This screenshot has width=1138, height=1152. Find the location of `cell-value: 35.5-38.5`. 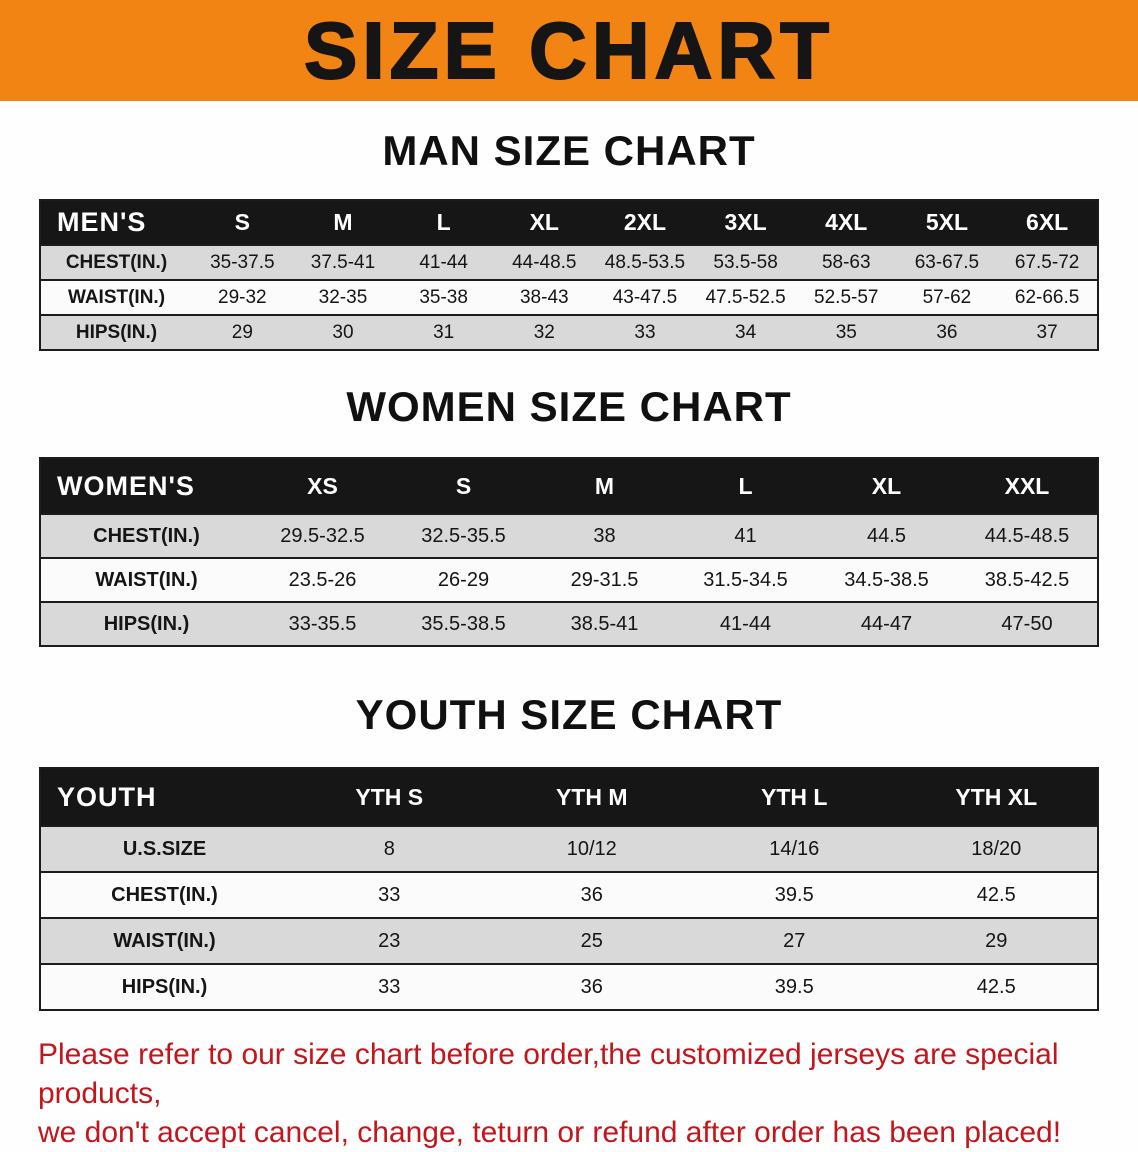

cell-value: 35.5-38.5 is located at coordinates (463, 623).